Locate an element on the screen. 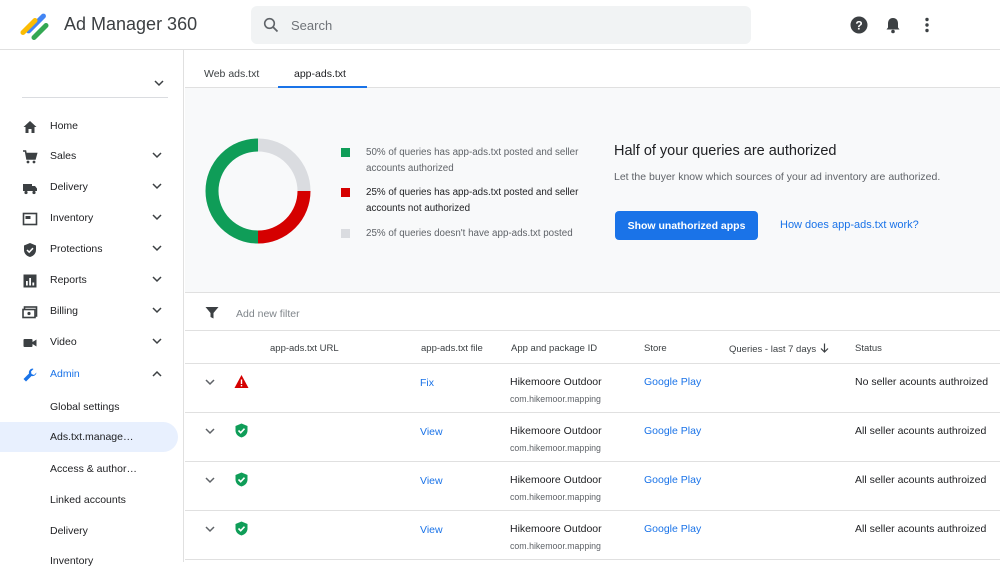 This screenshot has height=576, width=1000. tab-bar: Web ads.txt app-ads.txt is located at coordinates (592, 69).